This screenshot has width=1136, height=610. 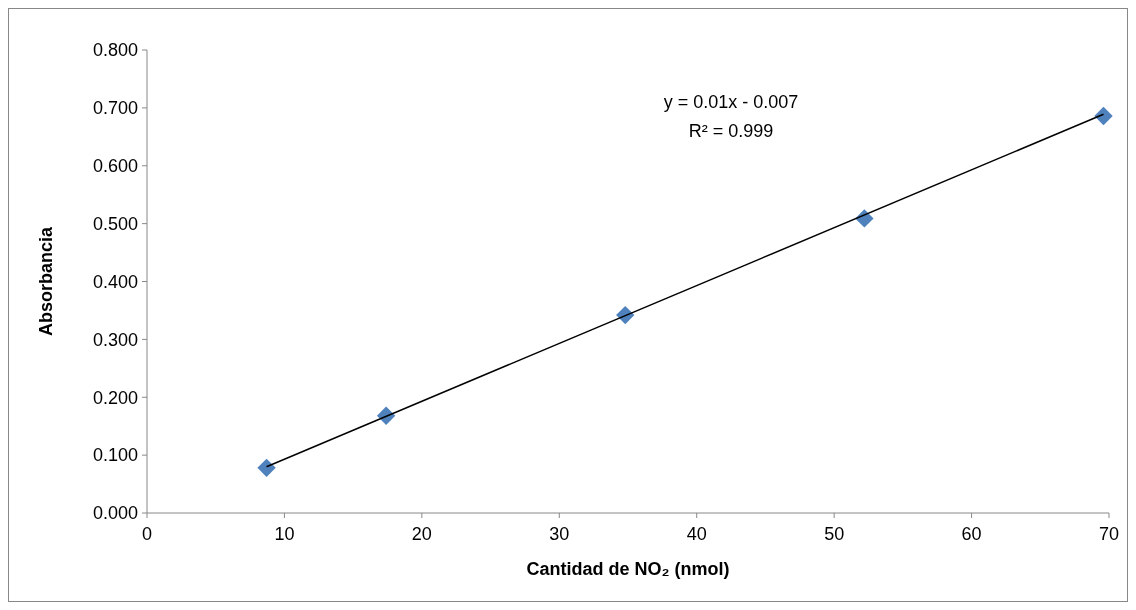 I want to click on y-tick-label: 0.500, so click(x=115, y=223).